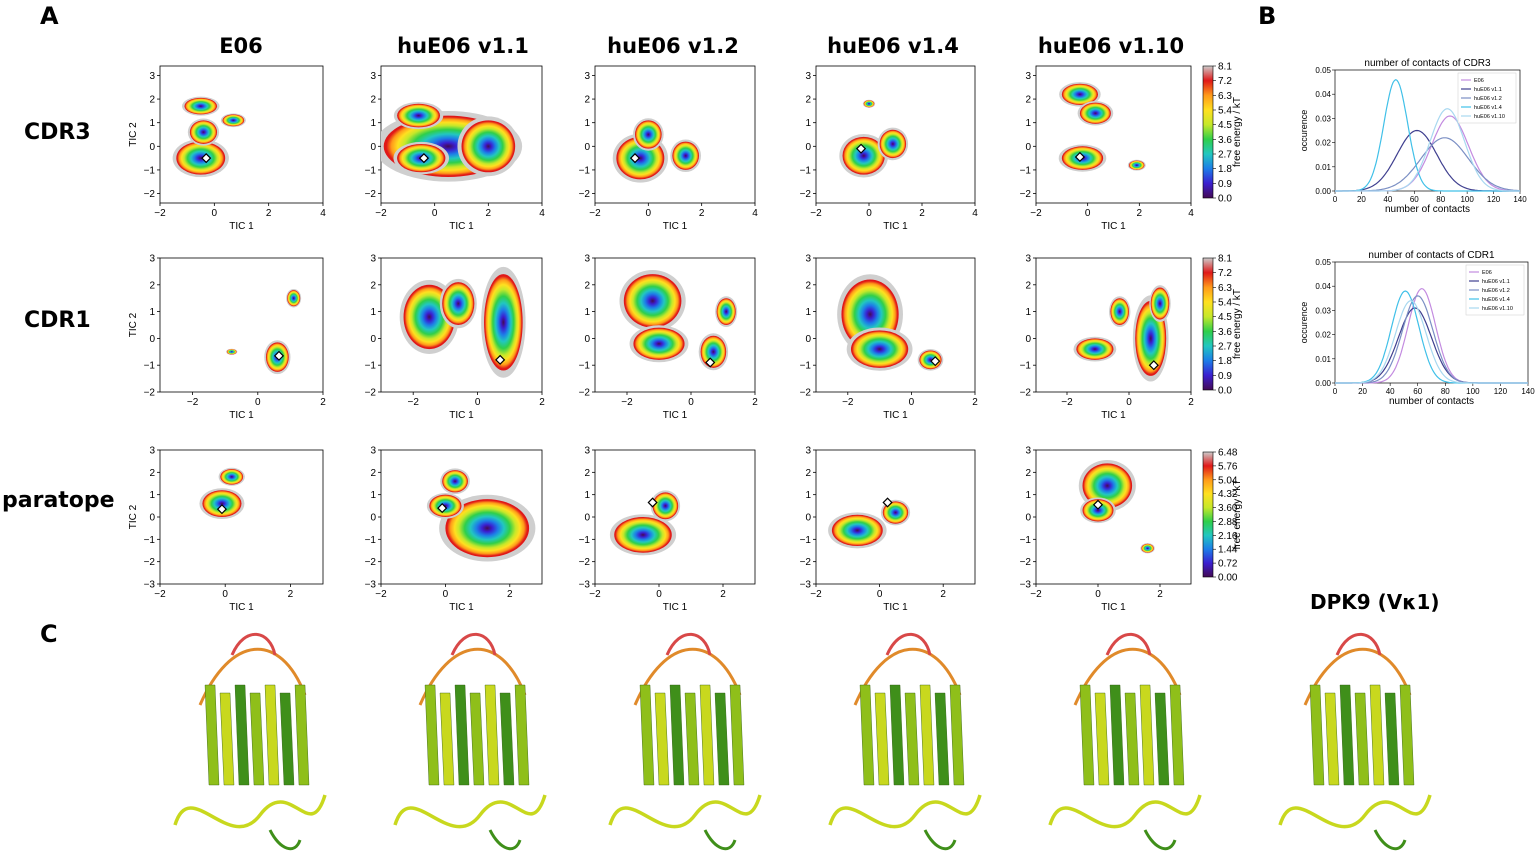 This screenshot has height=861, width=1535. I want to click on x-tick-label: 120, so click(1501, 391).